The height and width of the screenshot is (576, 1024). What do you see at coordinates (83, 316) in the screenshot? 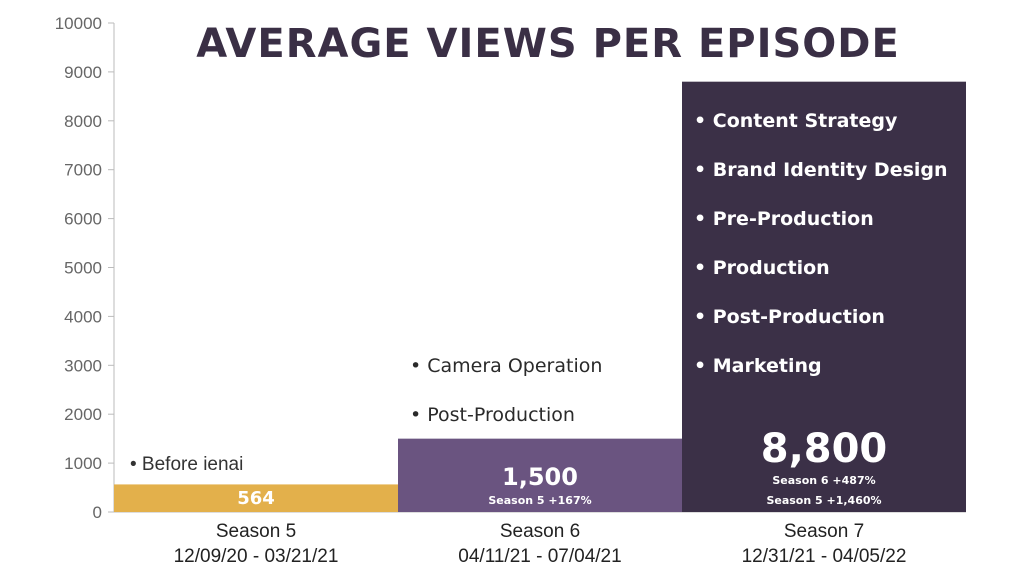
I see `y-tick-label: 4000` at bounding box center [83, 316].